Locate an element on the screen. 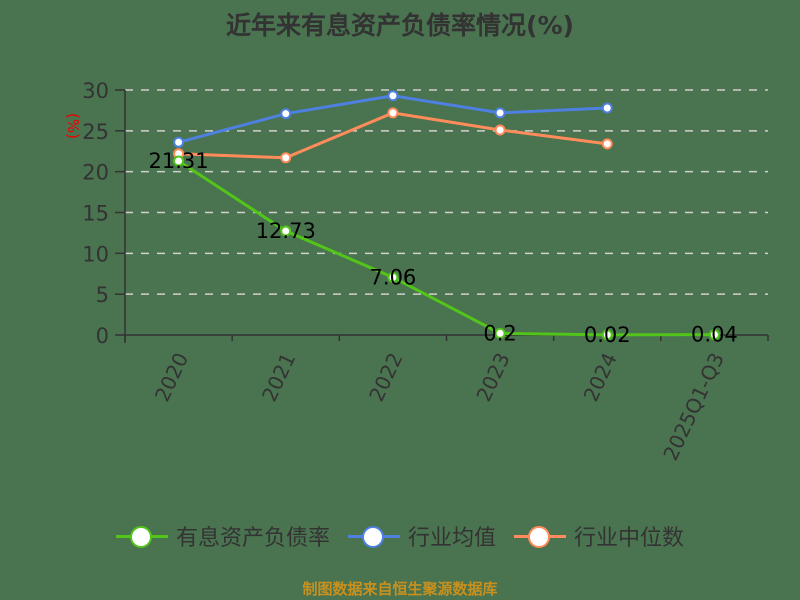 This screenshot has width=800, height=600. data-label: 7.06 is located at coordinates (393, 277).